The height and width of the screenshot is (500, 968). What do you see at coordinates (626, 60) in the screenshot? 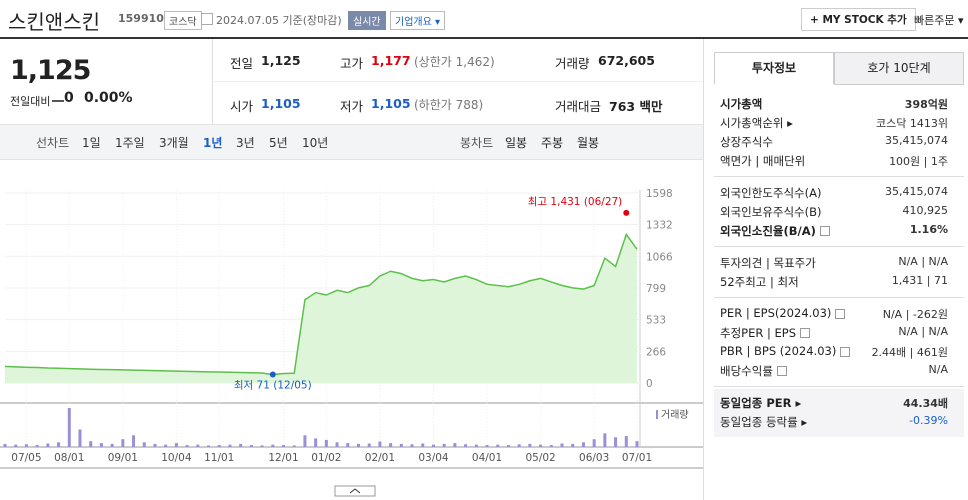
I see `quote-value: 672,605` at bounding box center [626, 60].